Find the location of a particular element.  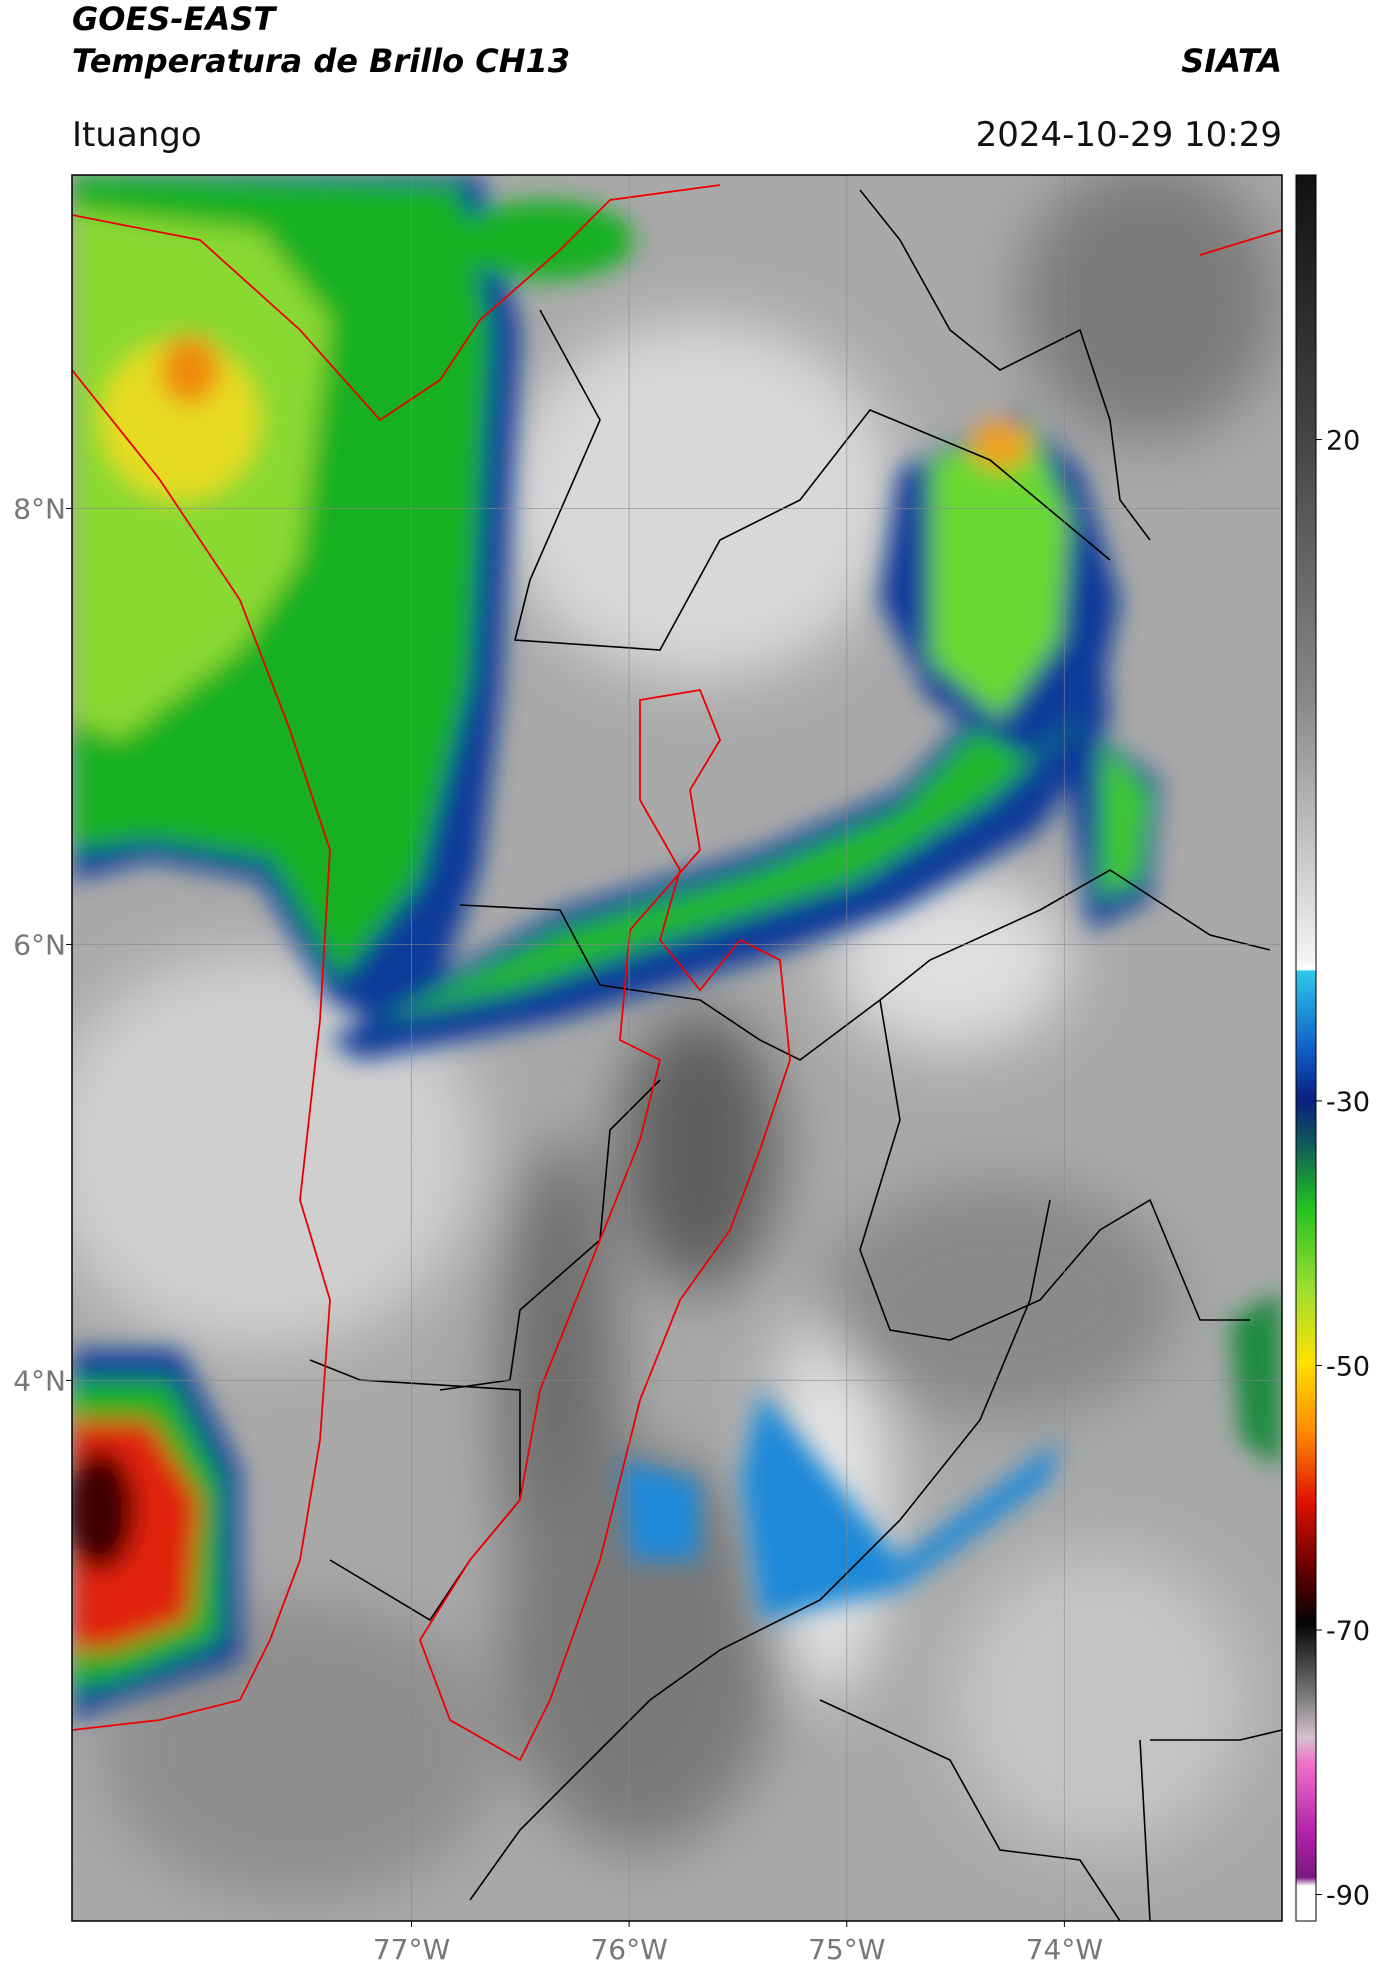

y-tick-label: 8°N is located at coordinates (39, 509).